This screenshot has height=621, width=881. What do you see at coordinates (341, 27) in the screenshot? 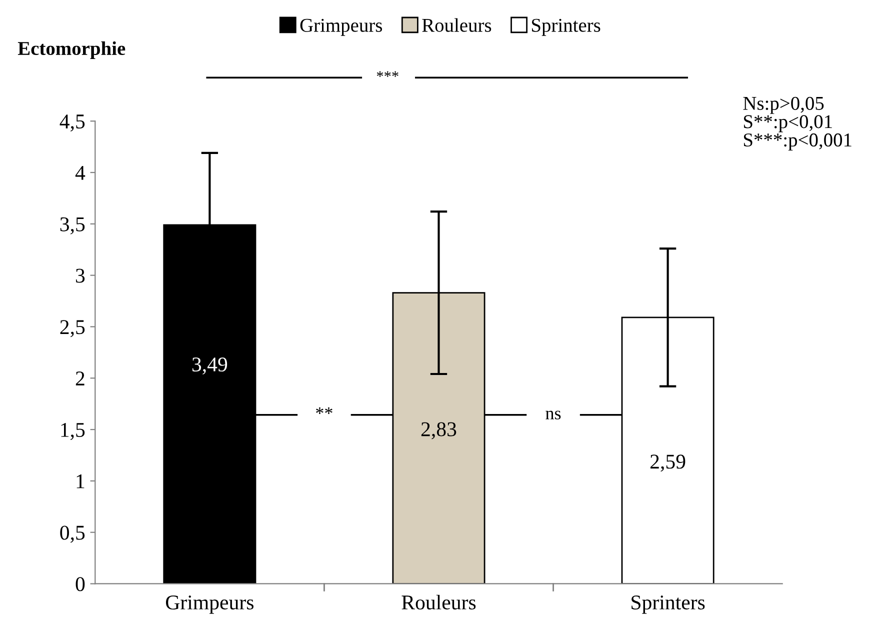
I see `legend-label: Grimpeurs` at bounding box center [341, 27].